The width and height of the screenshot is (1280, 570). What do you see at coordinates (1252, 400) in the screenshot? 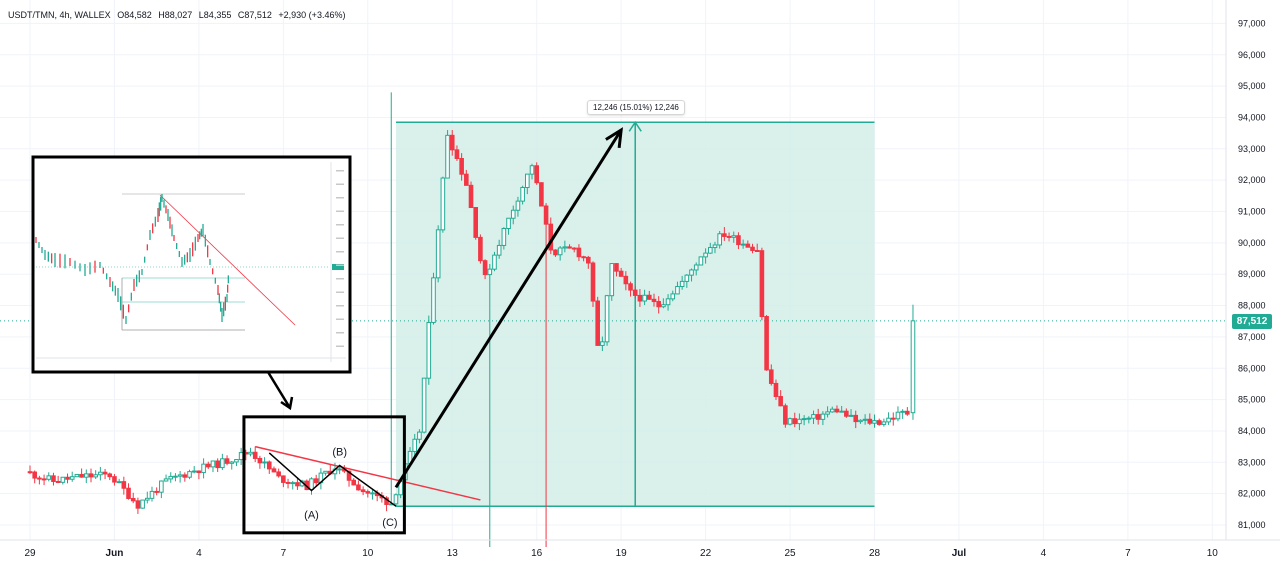
I see `price-tick-label: 85,000` at bounding box center [1252, 400].